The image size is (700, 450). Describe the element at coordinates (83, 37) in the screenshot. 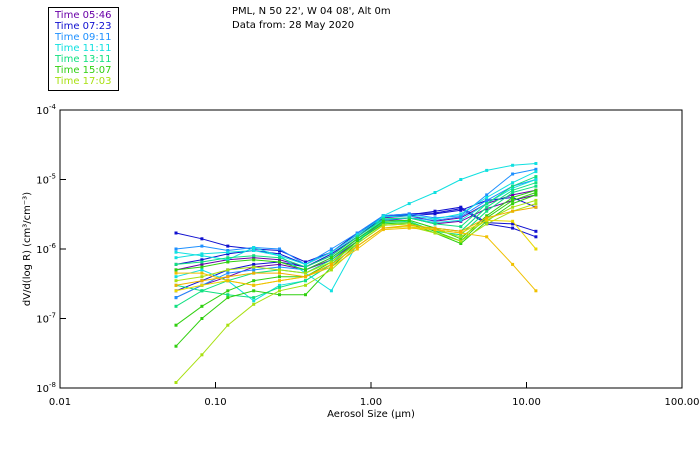

I see `legend-item: Time 09:11` at that location.